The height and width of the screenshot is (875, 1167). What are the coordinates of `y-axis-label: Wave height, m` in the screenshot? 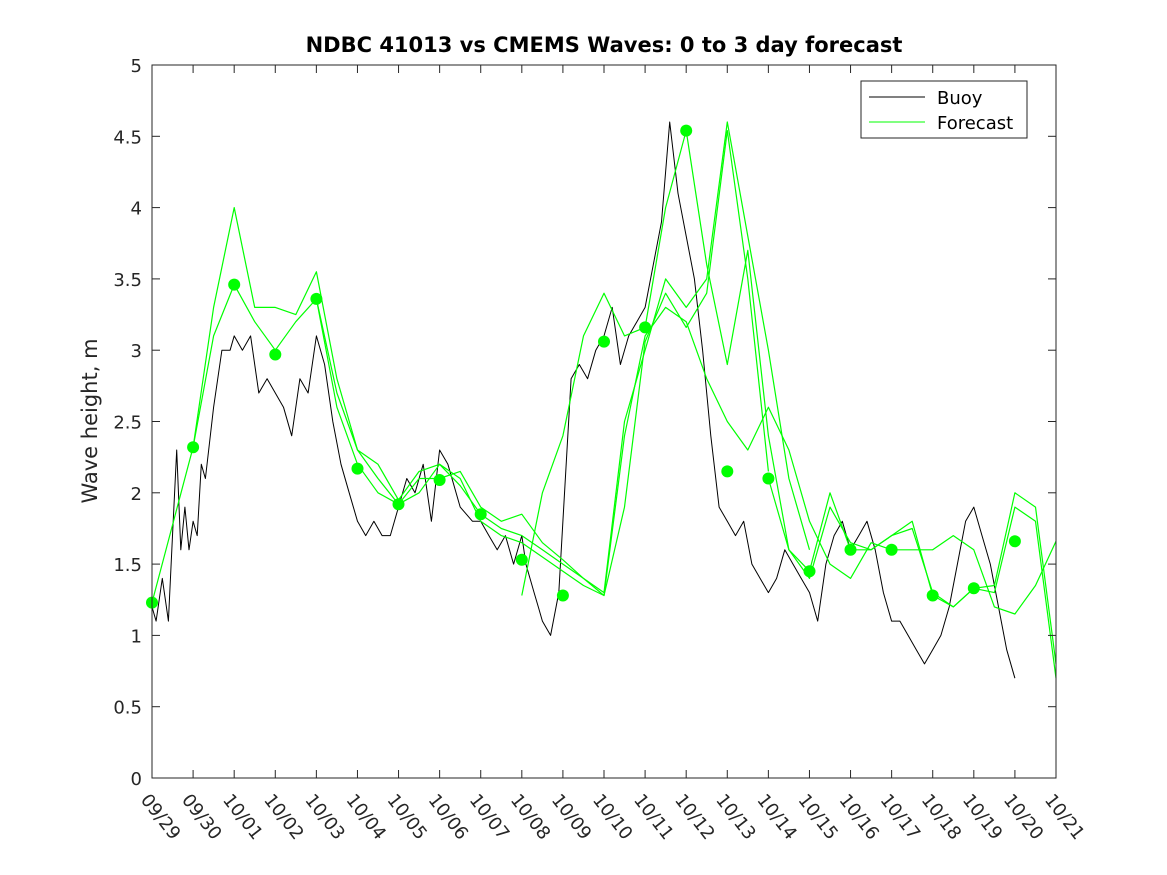 It's located at (90, 420).